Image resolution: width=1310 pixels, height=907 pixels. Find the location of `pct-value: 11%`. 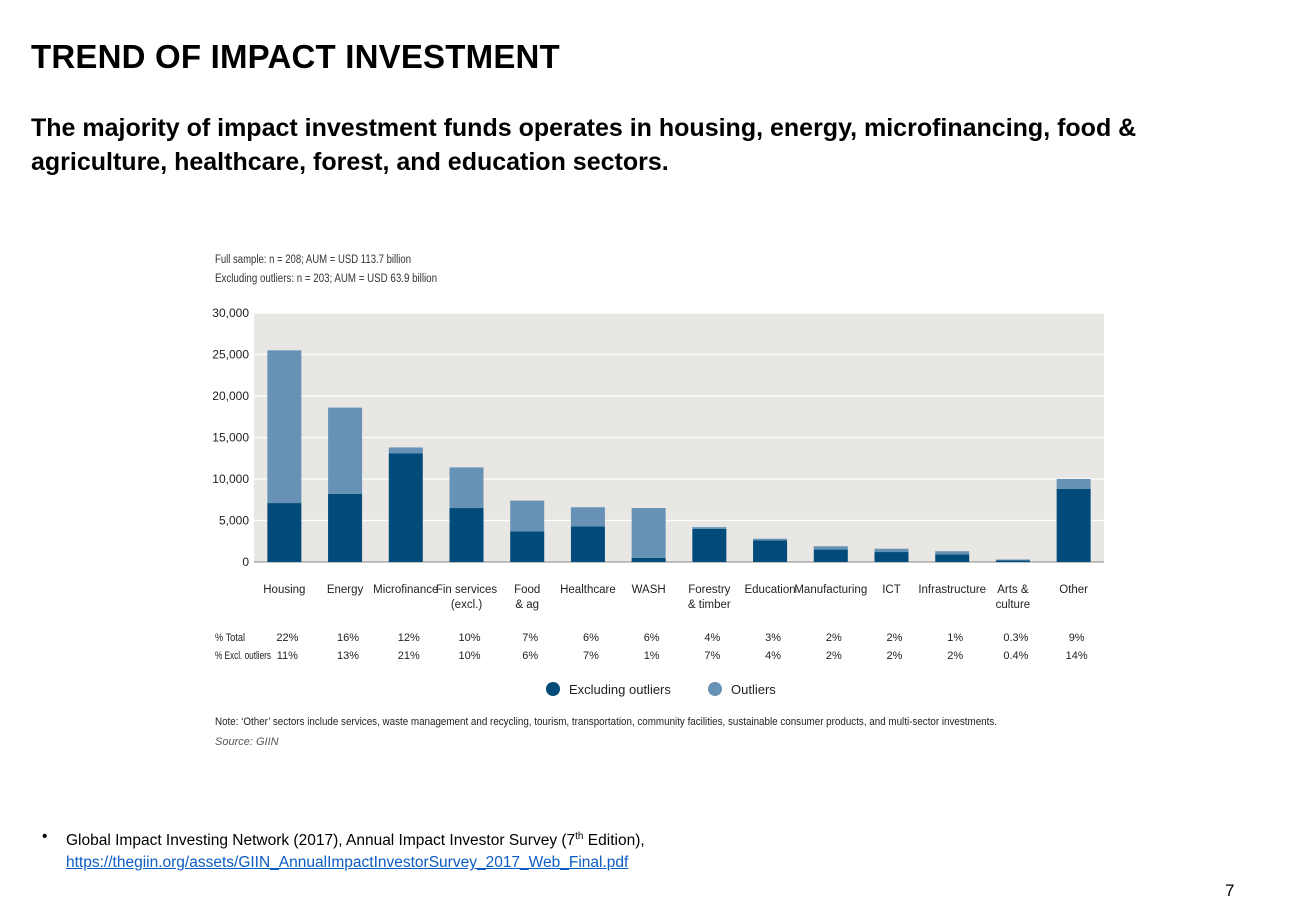

pct-value: 11% is located at coordinates (287, 656).